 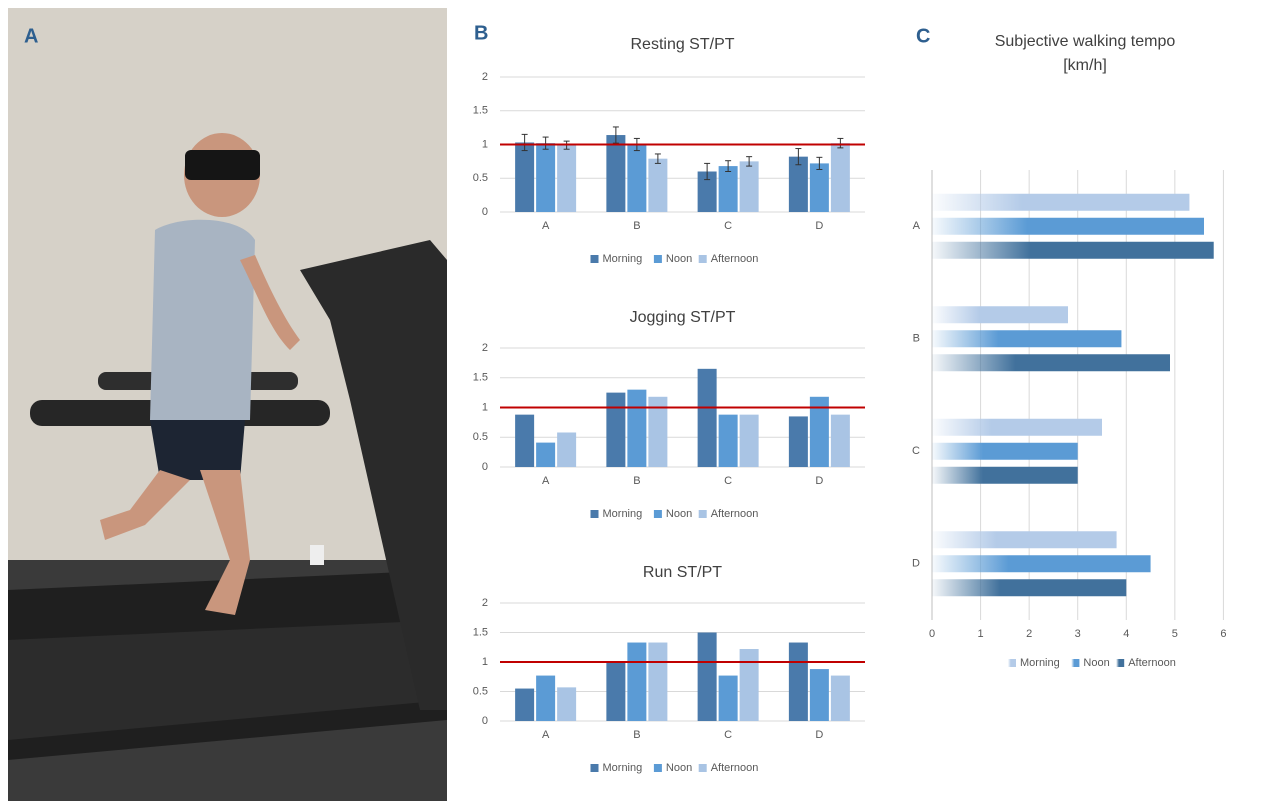 What do you see at coordinates (1085, 41) in the screenshot?
I see `chart-title: Subjective walking tempo` at bounding box center [1085, 41].